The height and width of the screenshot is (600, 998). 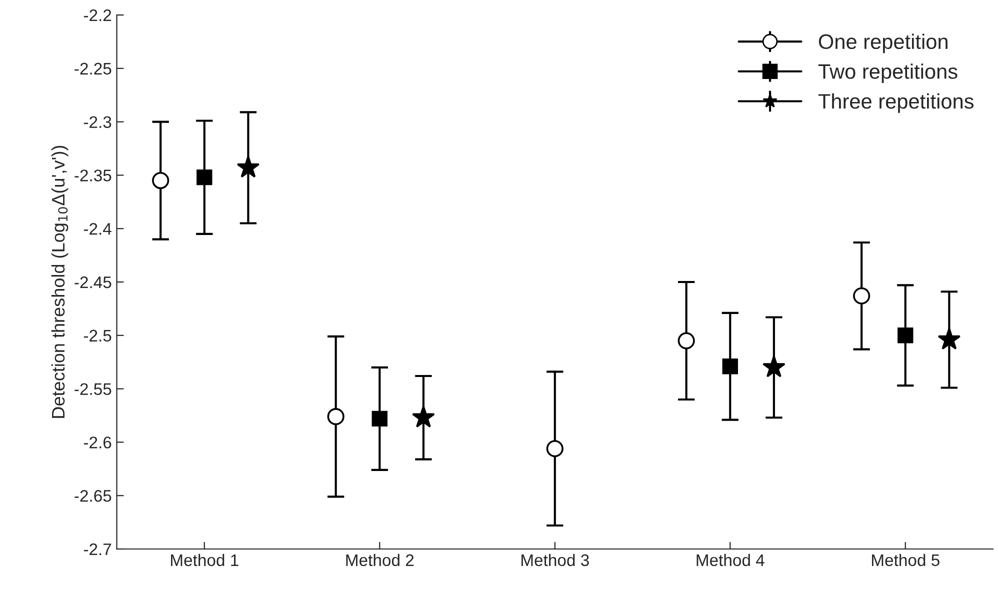 What do you see at coordinates (906, 560) in the screenshot?
I see `x-tick-label: Method 5` at bounding box center [906, 560].